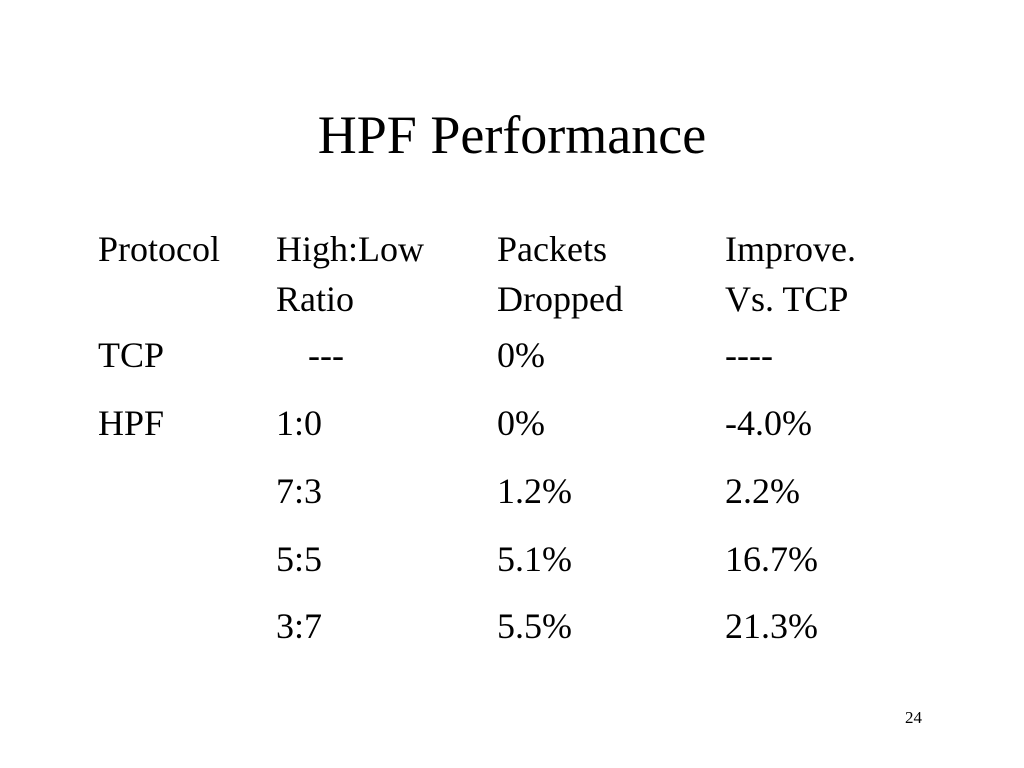 The width and height of the screenshot is (1024, 768). What do you see at coordinates (534, 491) in the screenshot?
I see `row-3-packets-dropped: 1.2%` at bounding box center [534, 491].